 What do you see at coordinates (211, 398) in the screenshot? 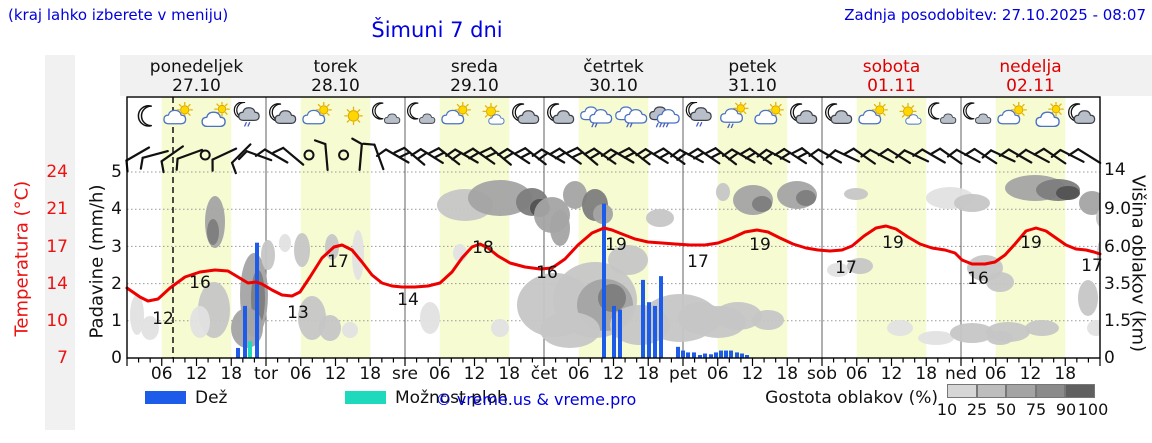
I see `rain-legend-label: Dež` at bounding box center [211, 398].